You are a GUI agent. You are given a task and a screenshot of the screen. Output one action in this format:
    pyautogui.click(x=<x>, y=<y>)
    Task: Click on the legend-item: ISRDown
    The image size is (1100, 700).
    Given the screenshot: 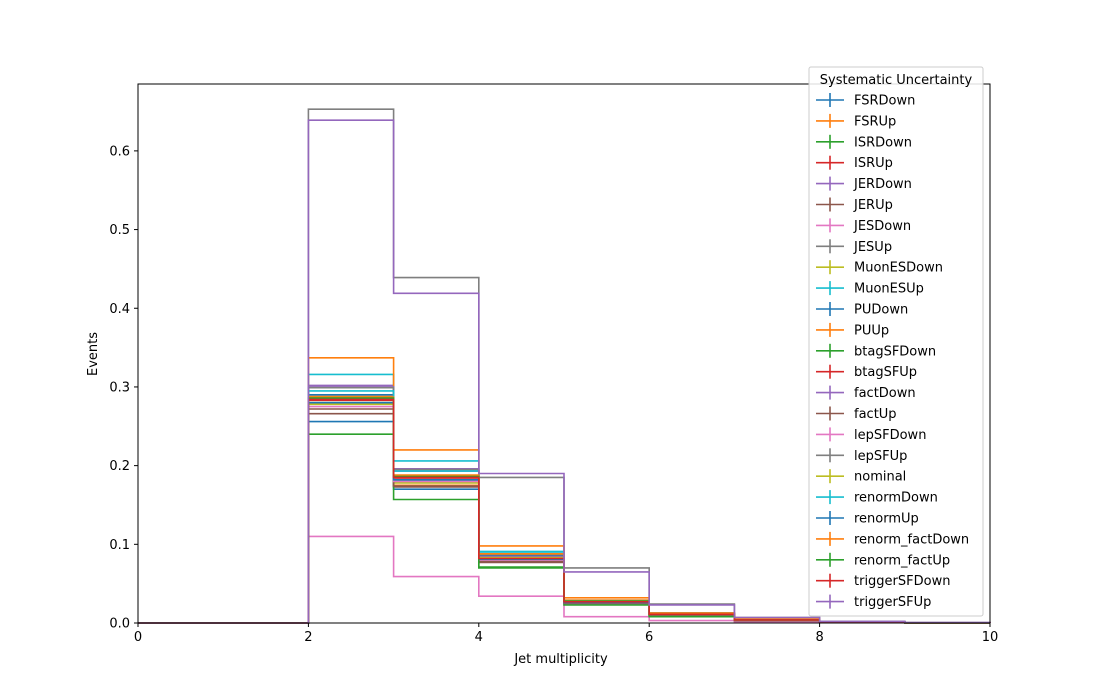 What is the action you would take?
    pyautogui.click(x=864, y=142)
    